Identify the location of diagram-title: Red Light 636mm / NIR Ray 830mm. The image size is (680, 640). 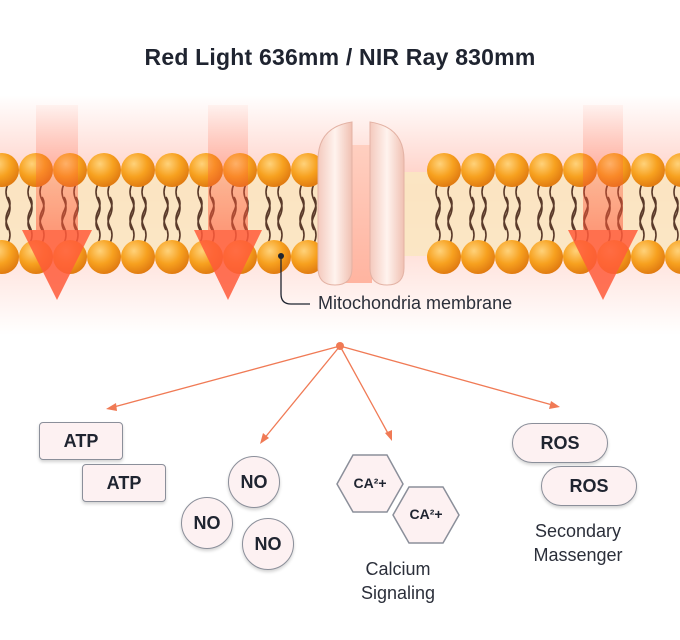
(340, 57).